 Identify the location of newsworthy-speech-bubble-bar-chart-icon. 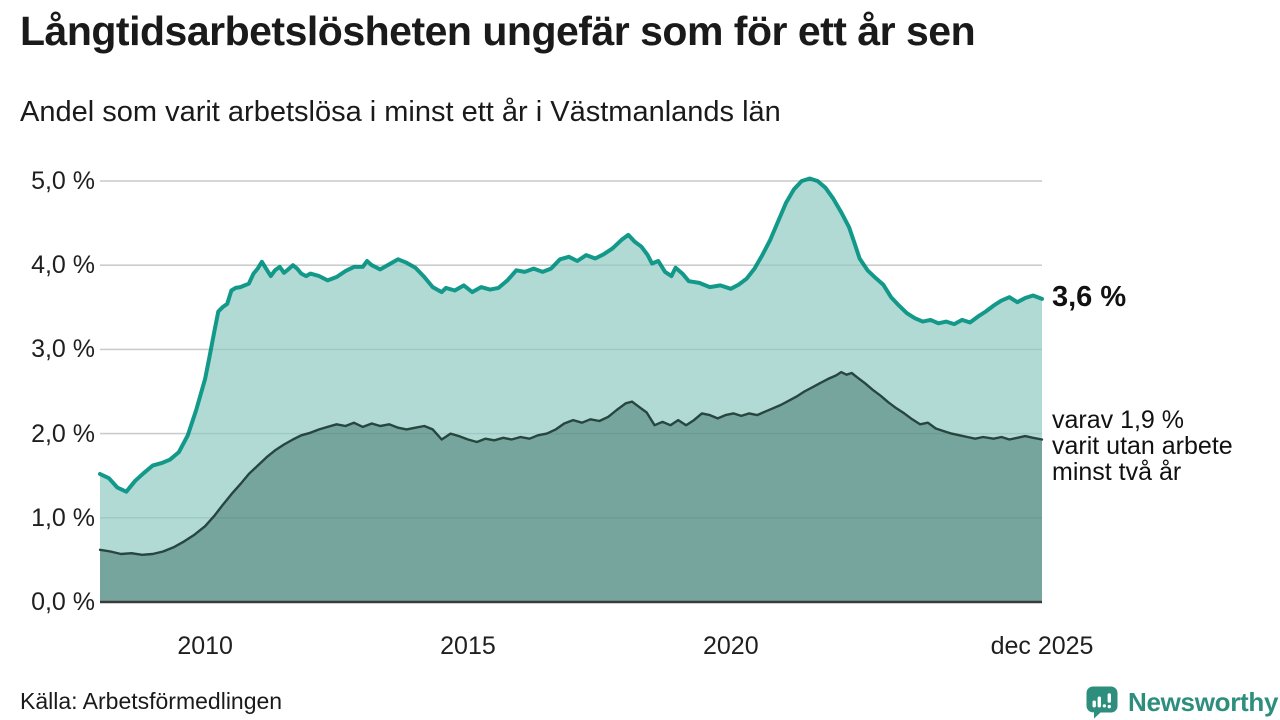
(1102, 702).